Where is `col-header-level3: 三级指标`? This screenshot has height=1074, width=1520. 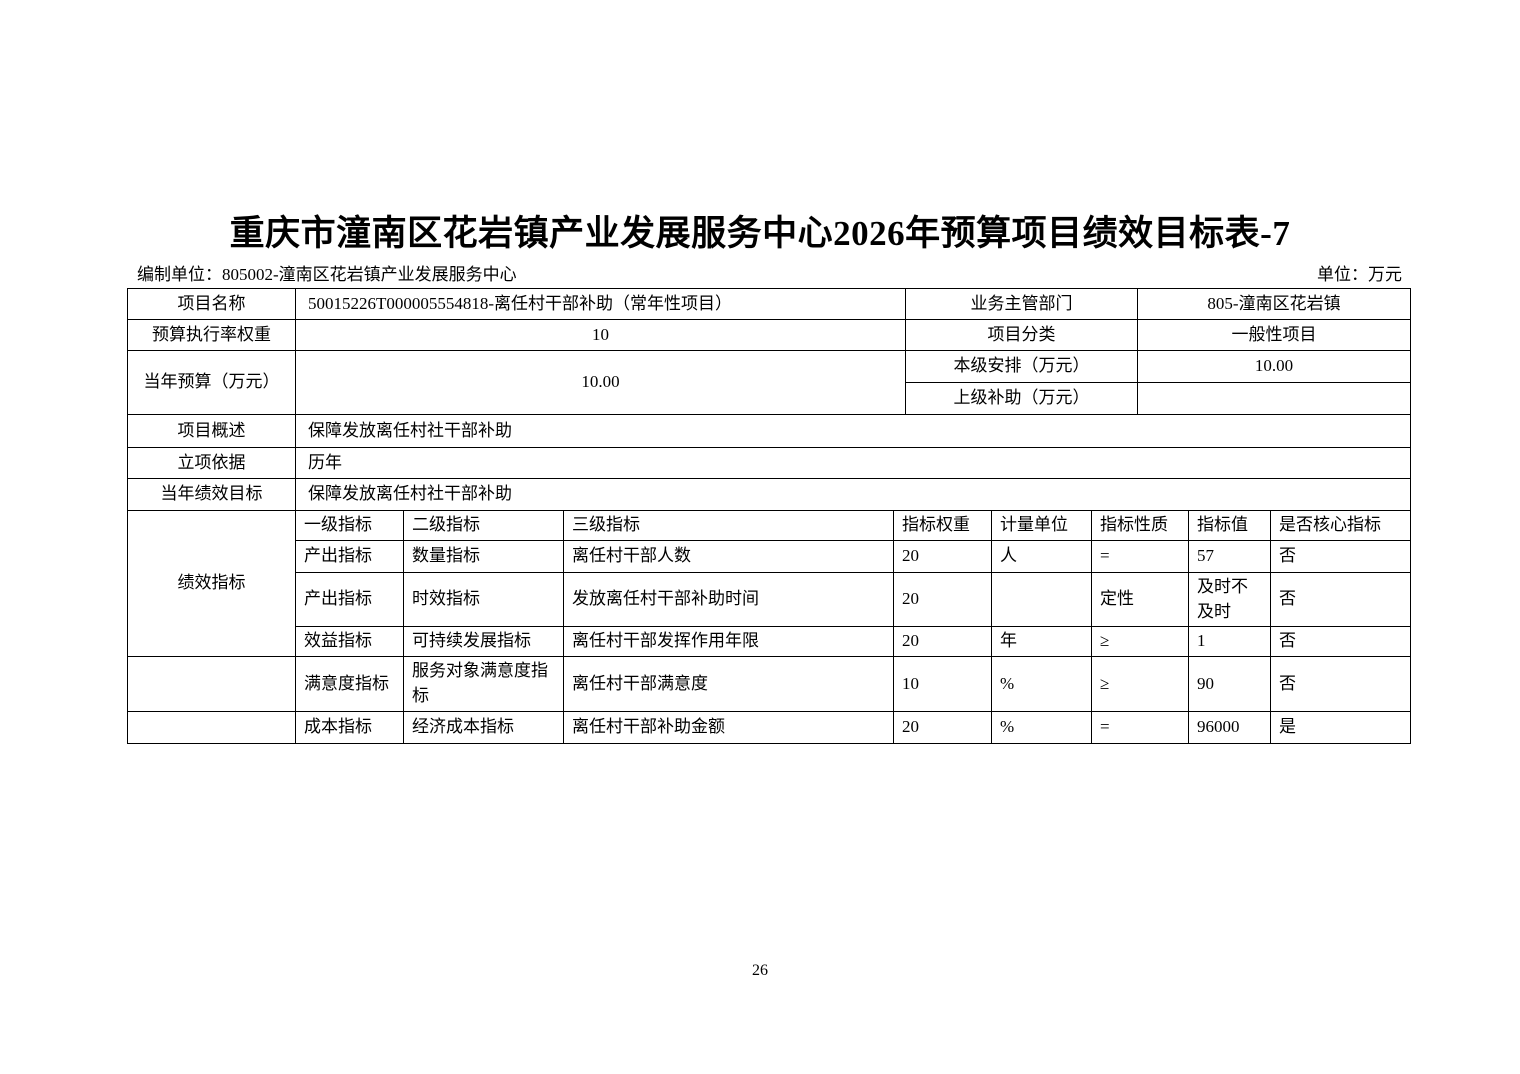 col-header-level3: 三级指标 is located at coordinates (728, 525).